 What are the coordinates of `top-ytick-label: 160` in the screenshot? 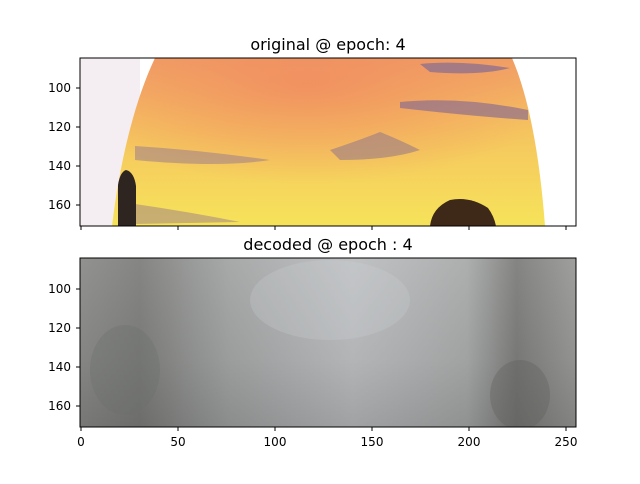 It's located at (59, 205).